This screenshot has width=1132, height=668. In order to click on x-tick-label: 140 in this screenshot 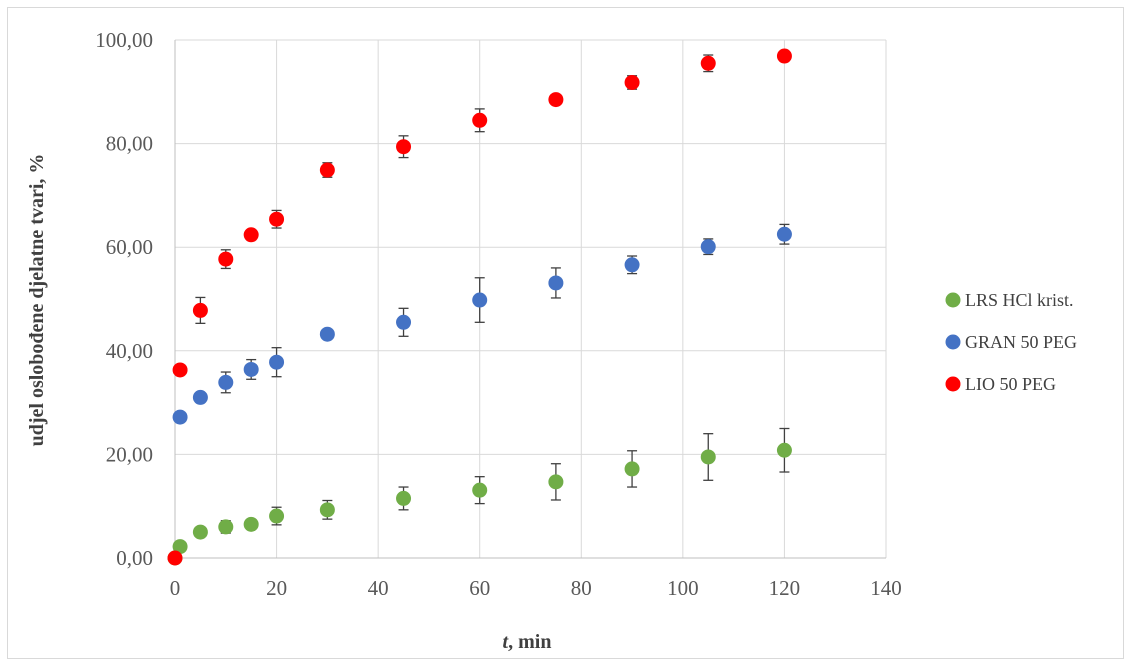, I will do `click(886, 588)`.